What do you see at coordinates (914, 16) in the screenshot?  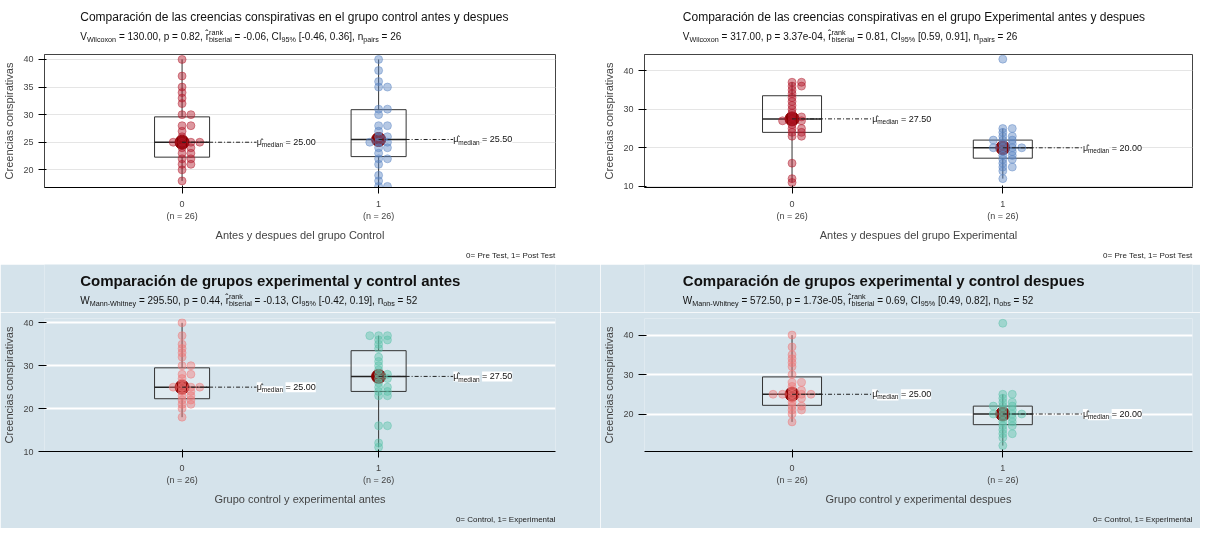 I see `chart-title: Comparación de las creencias conspirativas en el grupo Experimental antes y despues` at bounding box center [914, 16].